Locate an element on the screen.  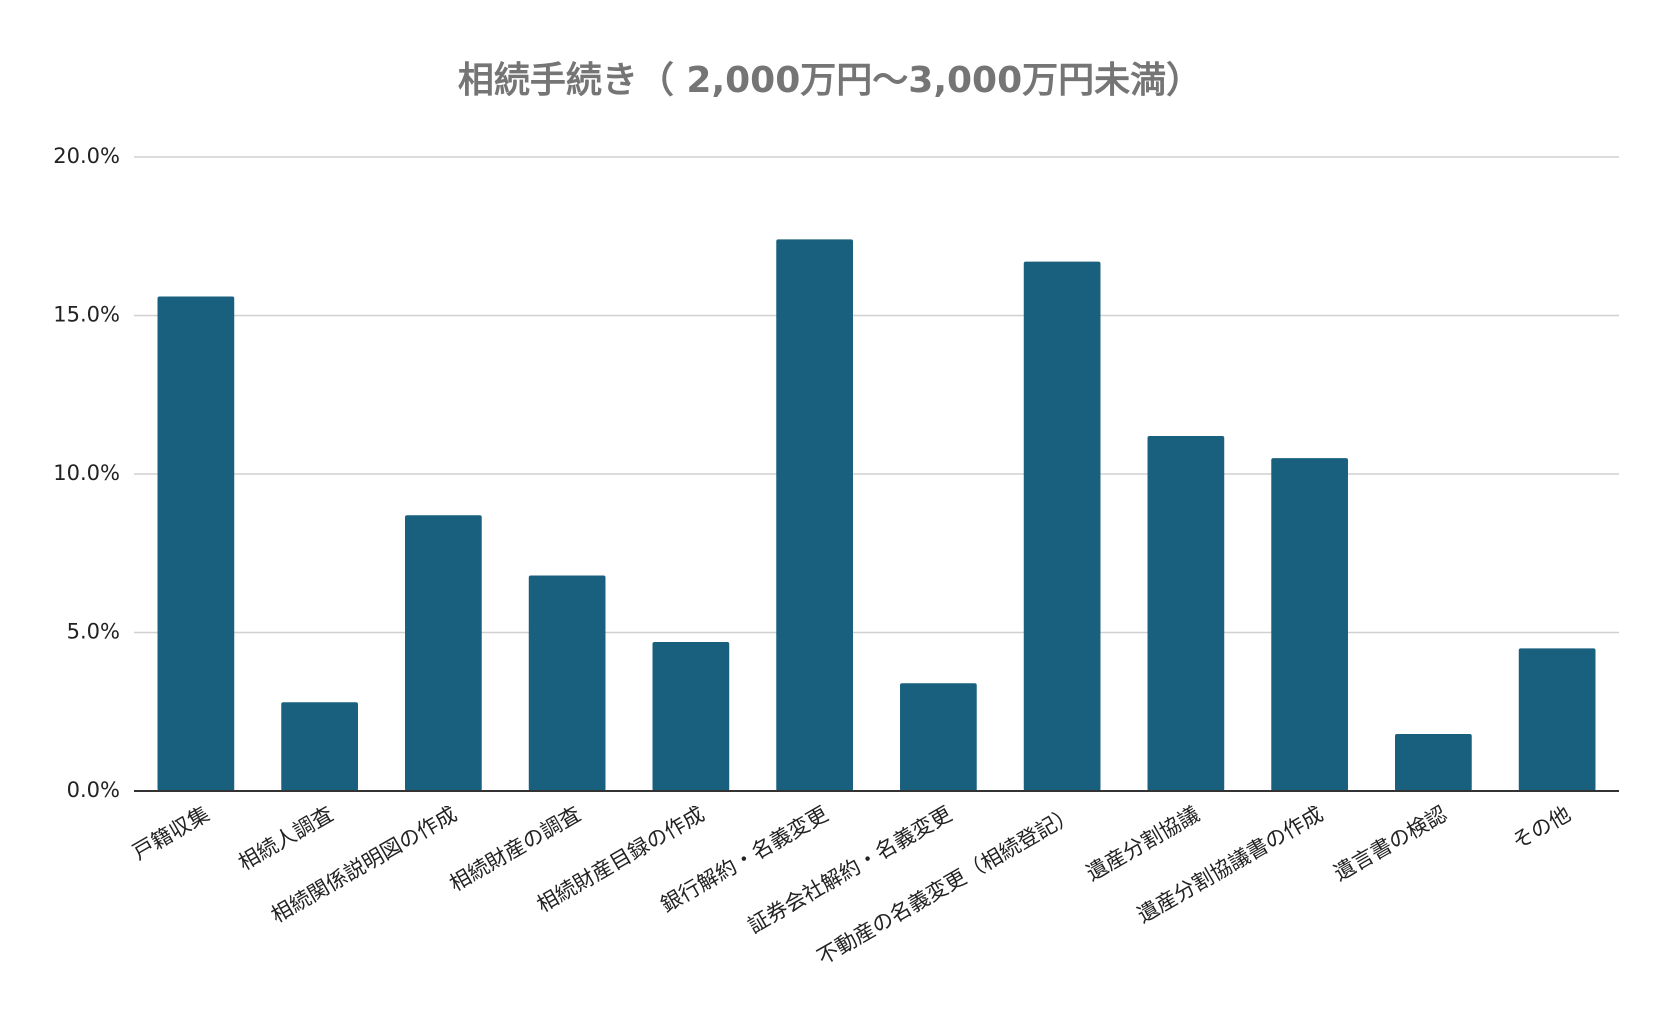
y-tick-label: 5.0% is located at coordinates (93, 632).